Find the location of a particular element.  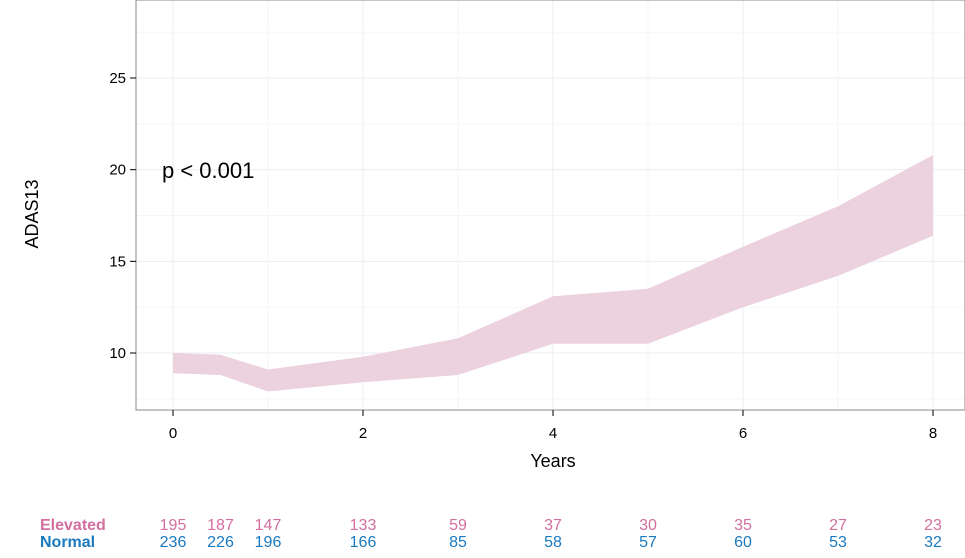

risk-count: 30 is located at coordinates (648, 525).